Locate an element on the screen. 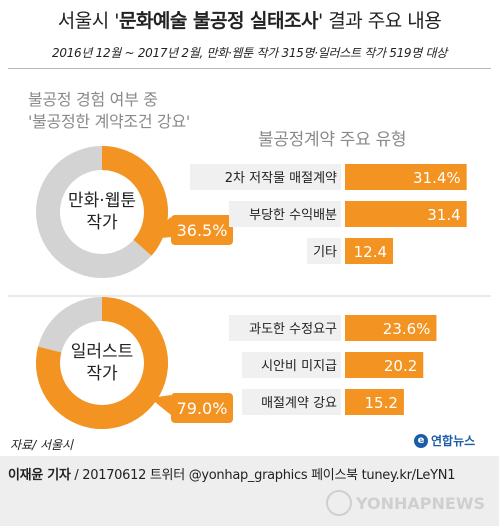  source-note: 자료/ 서울시 is located at coordinates (42, 445).